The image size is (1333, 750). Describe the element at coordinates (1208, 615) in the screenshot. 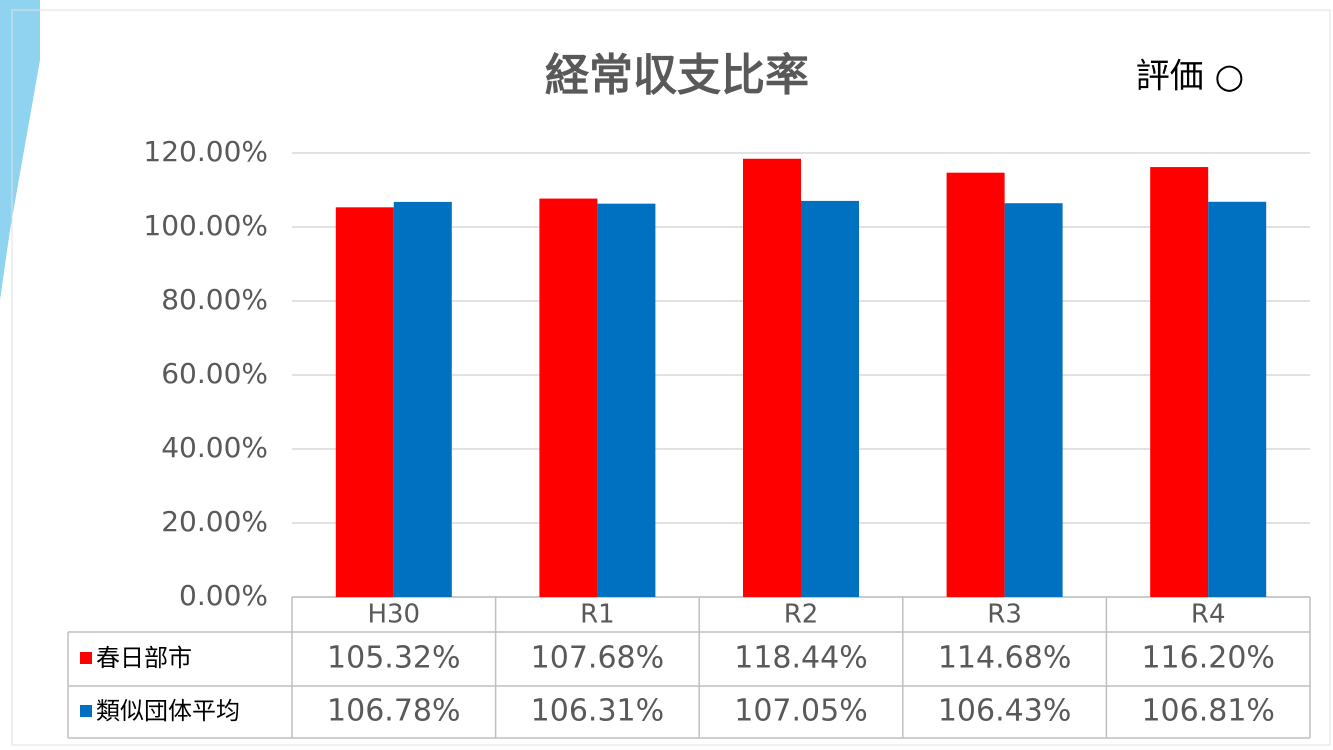

I see `x-tick-label: R4` at that location.